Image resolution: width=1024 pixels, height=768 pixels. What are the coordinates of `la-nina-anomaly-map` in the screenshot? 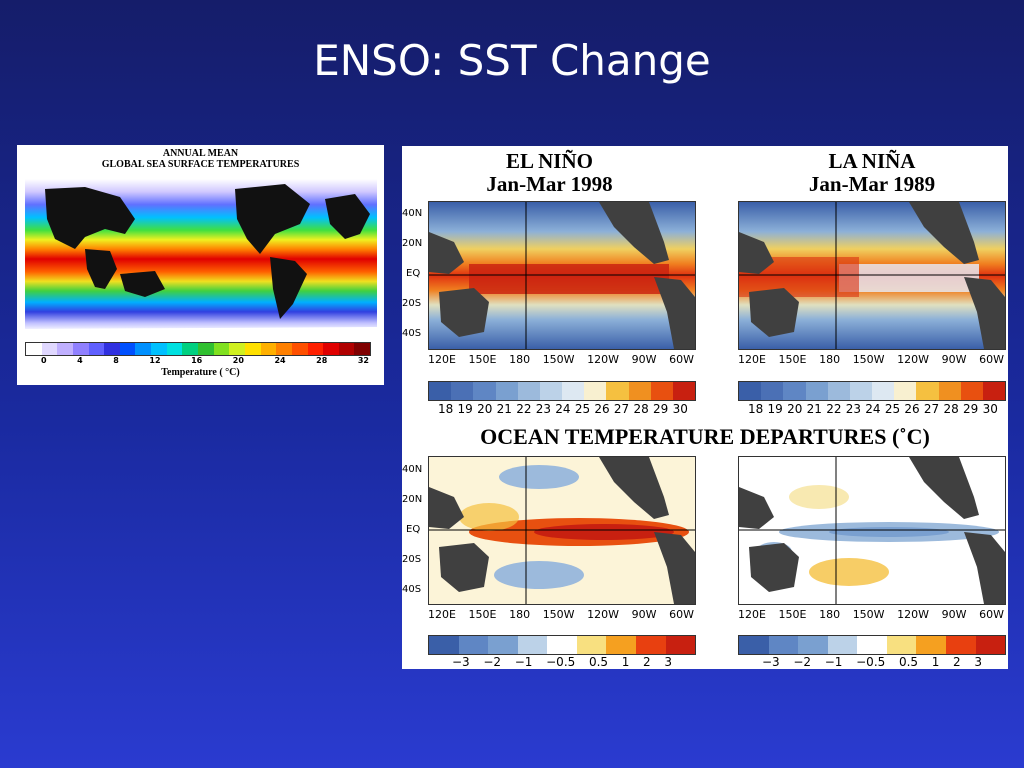 It's located at (872, 530).